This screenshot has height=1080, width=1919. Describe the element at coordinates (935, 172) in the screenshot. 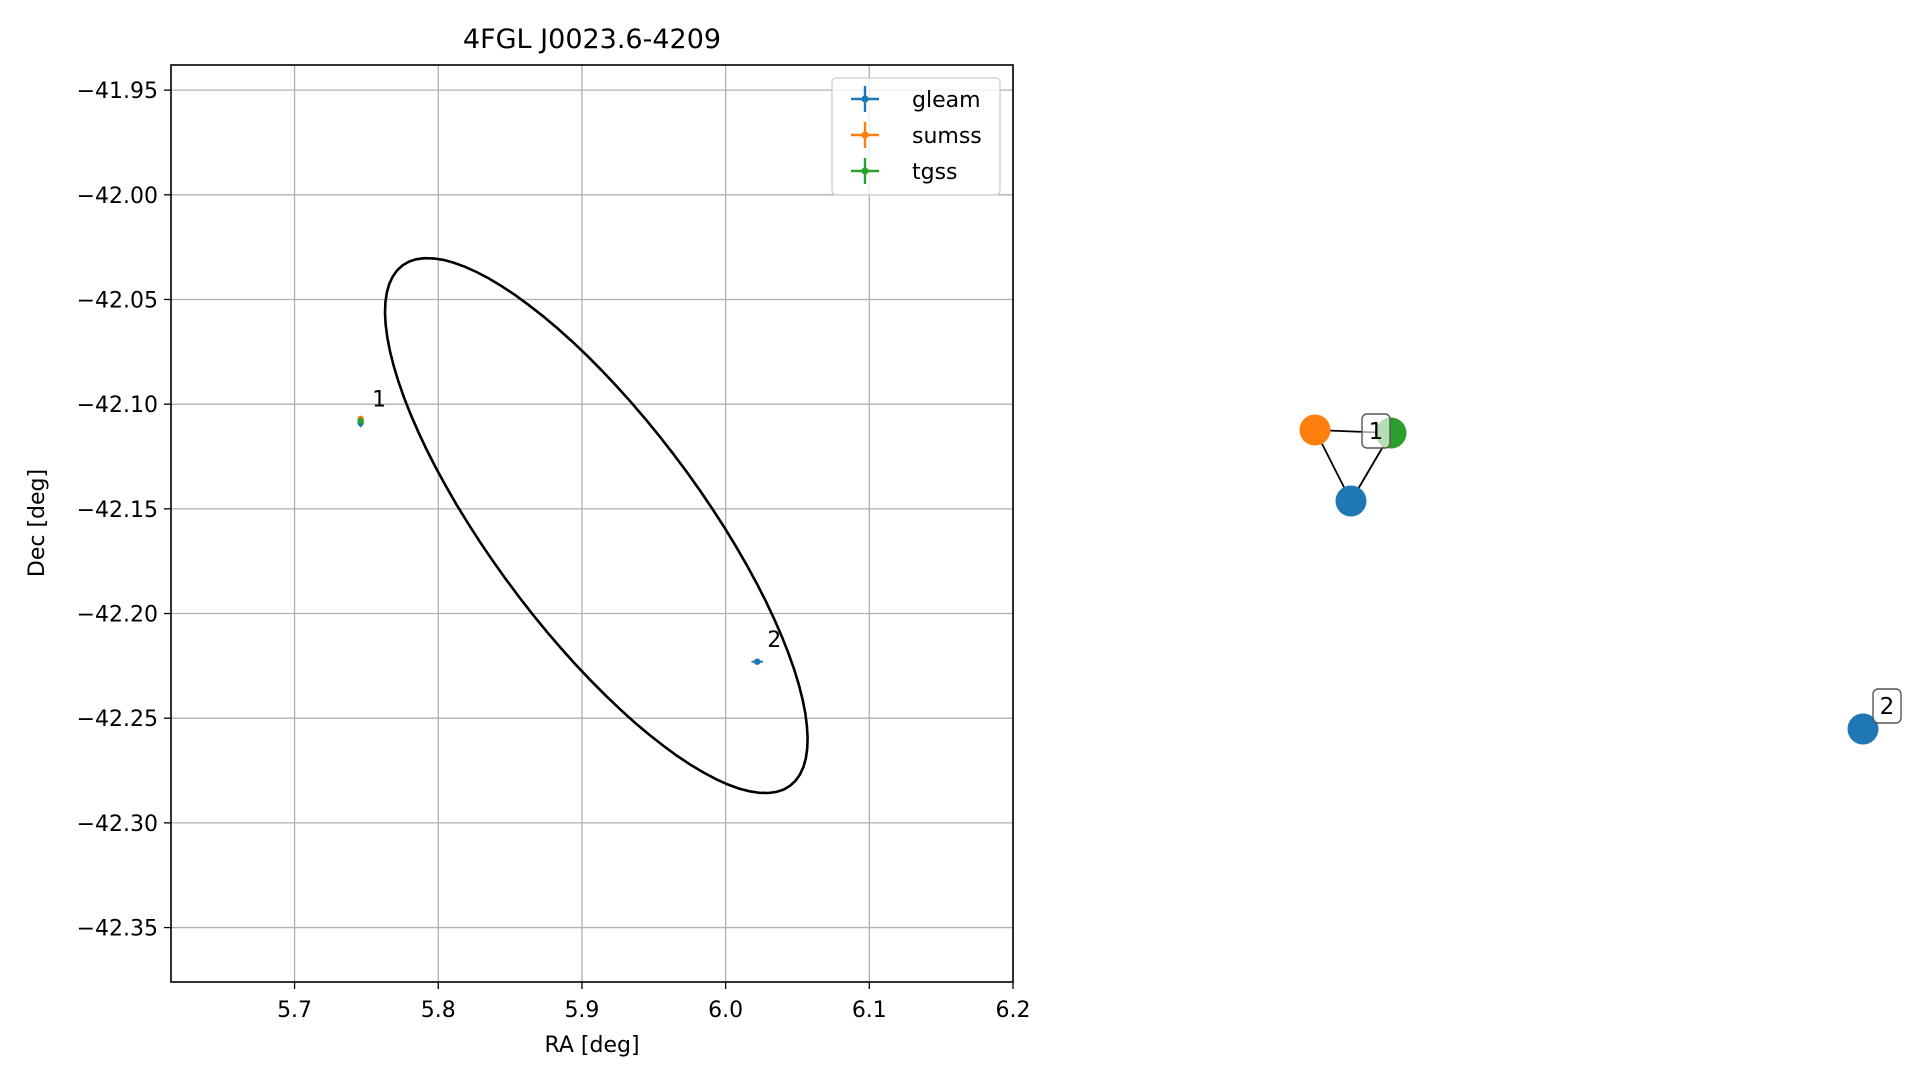

I see `legend-label: tgss` at that location.